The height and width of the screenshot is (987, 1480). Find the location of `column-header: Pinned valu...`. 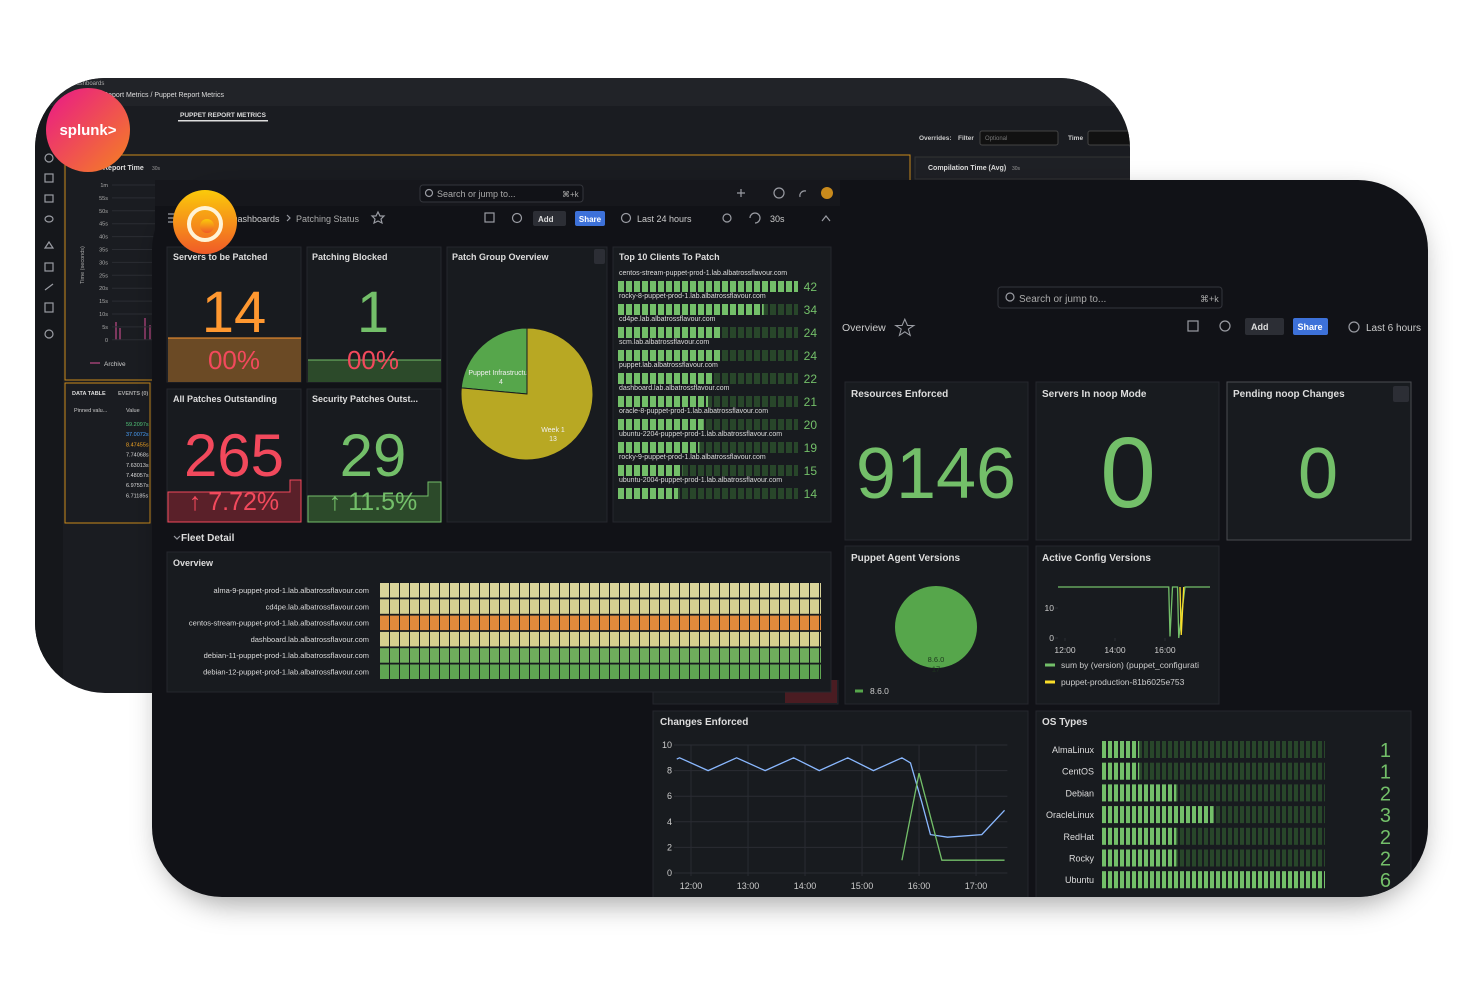

column-header: Pinned valu... is located at coordinates (91, 411).